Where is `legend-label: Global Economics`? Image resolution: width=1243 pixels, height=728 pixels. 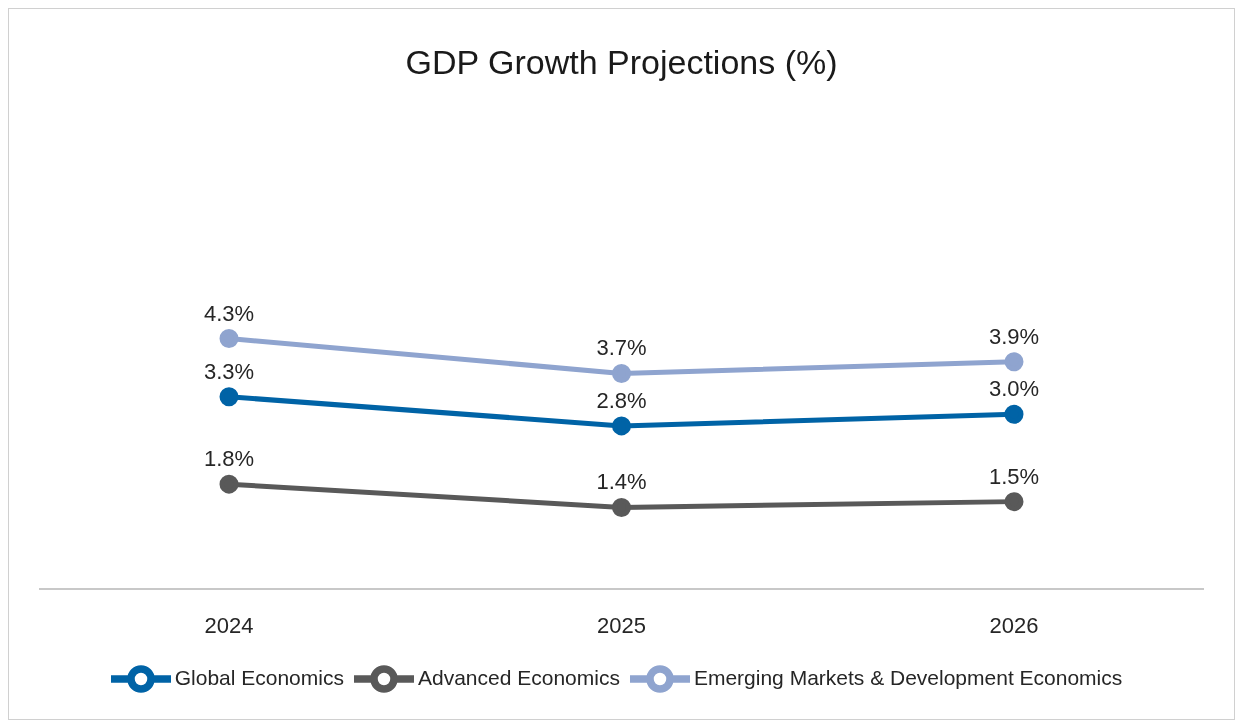 legend-label: Global Economics is located at coordinates (259, 677).